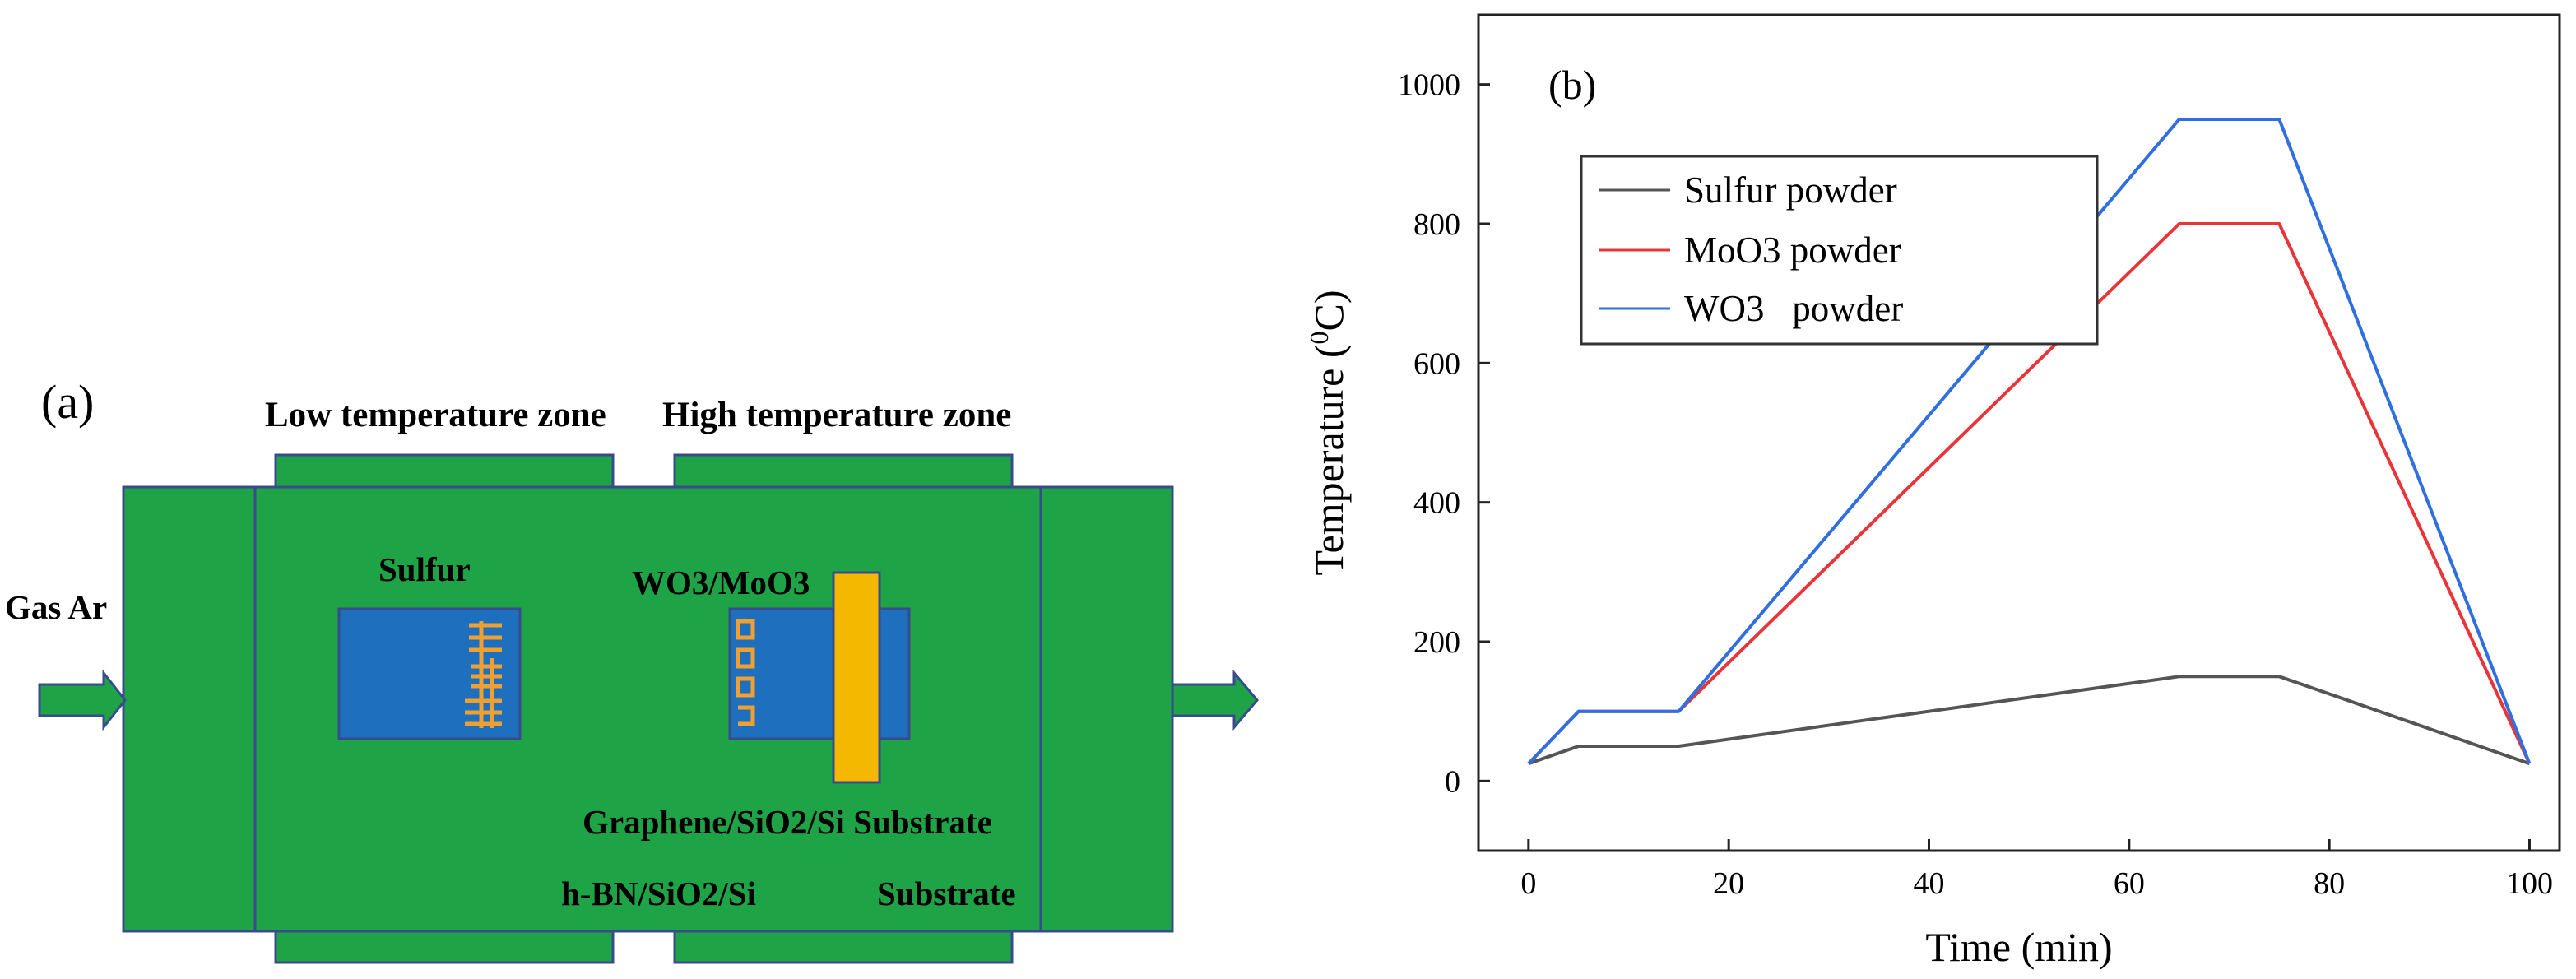  Describe the element at coordinates (2129, 883) in the screenshot. I see `x-tick-label: 60` at that location.